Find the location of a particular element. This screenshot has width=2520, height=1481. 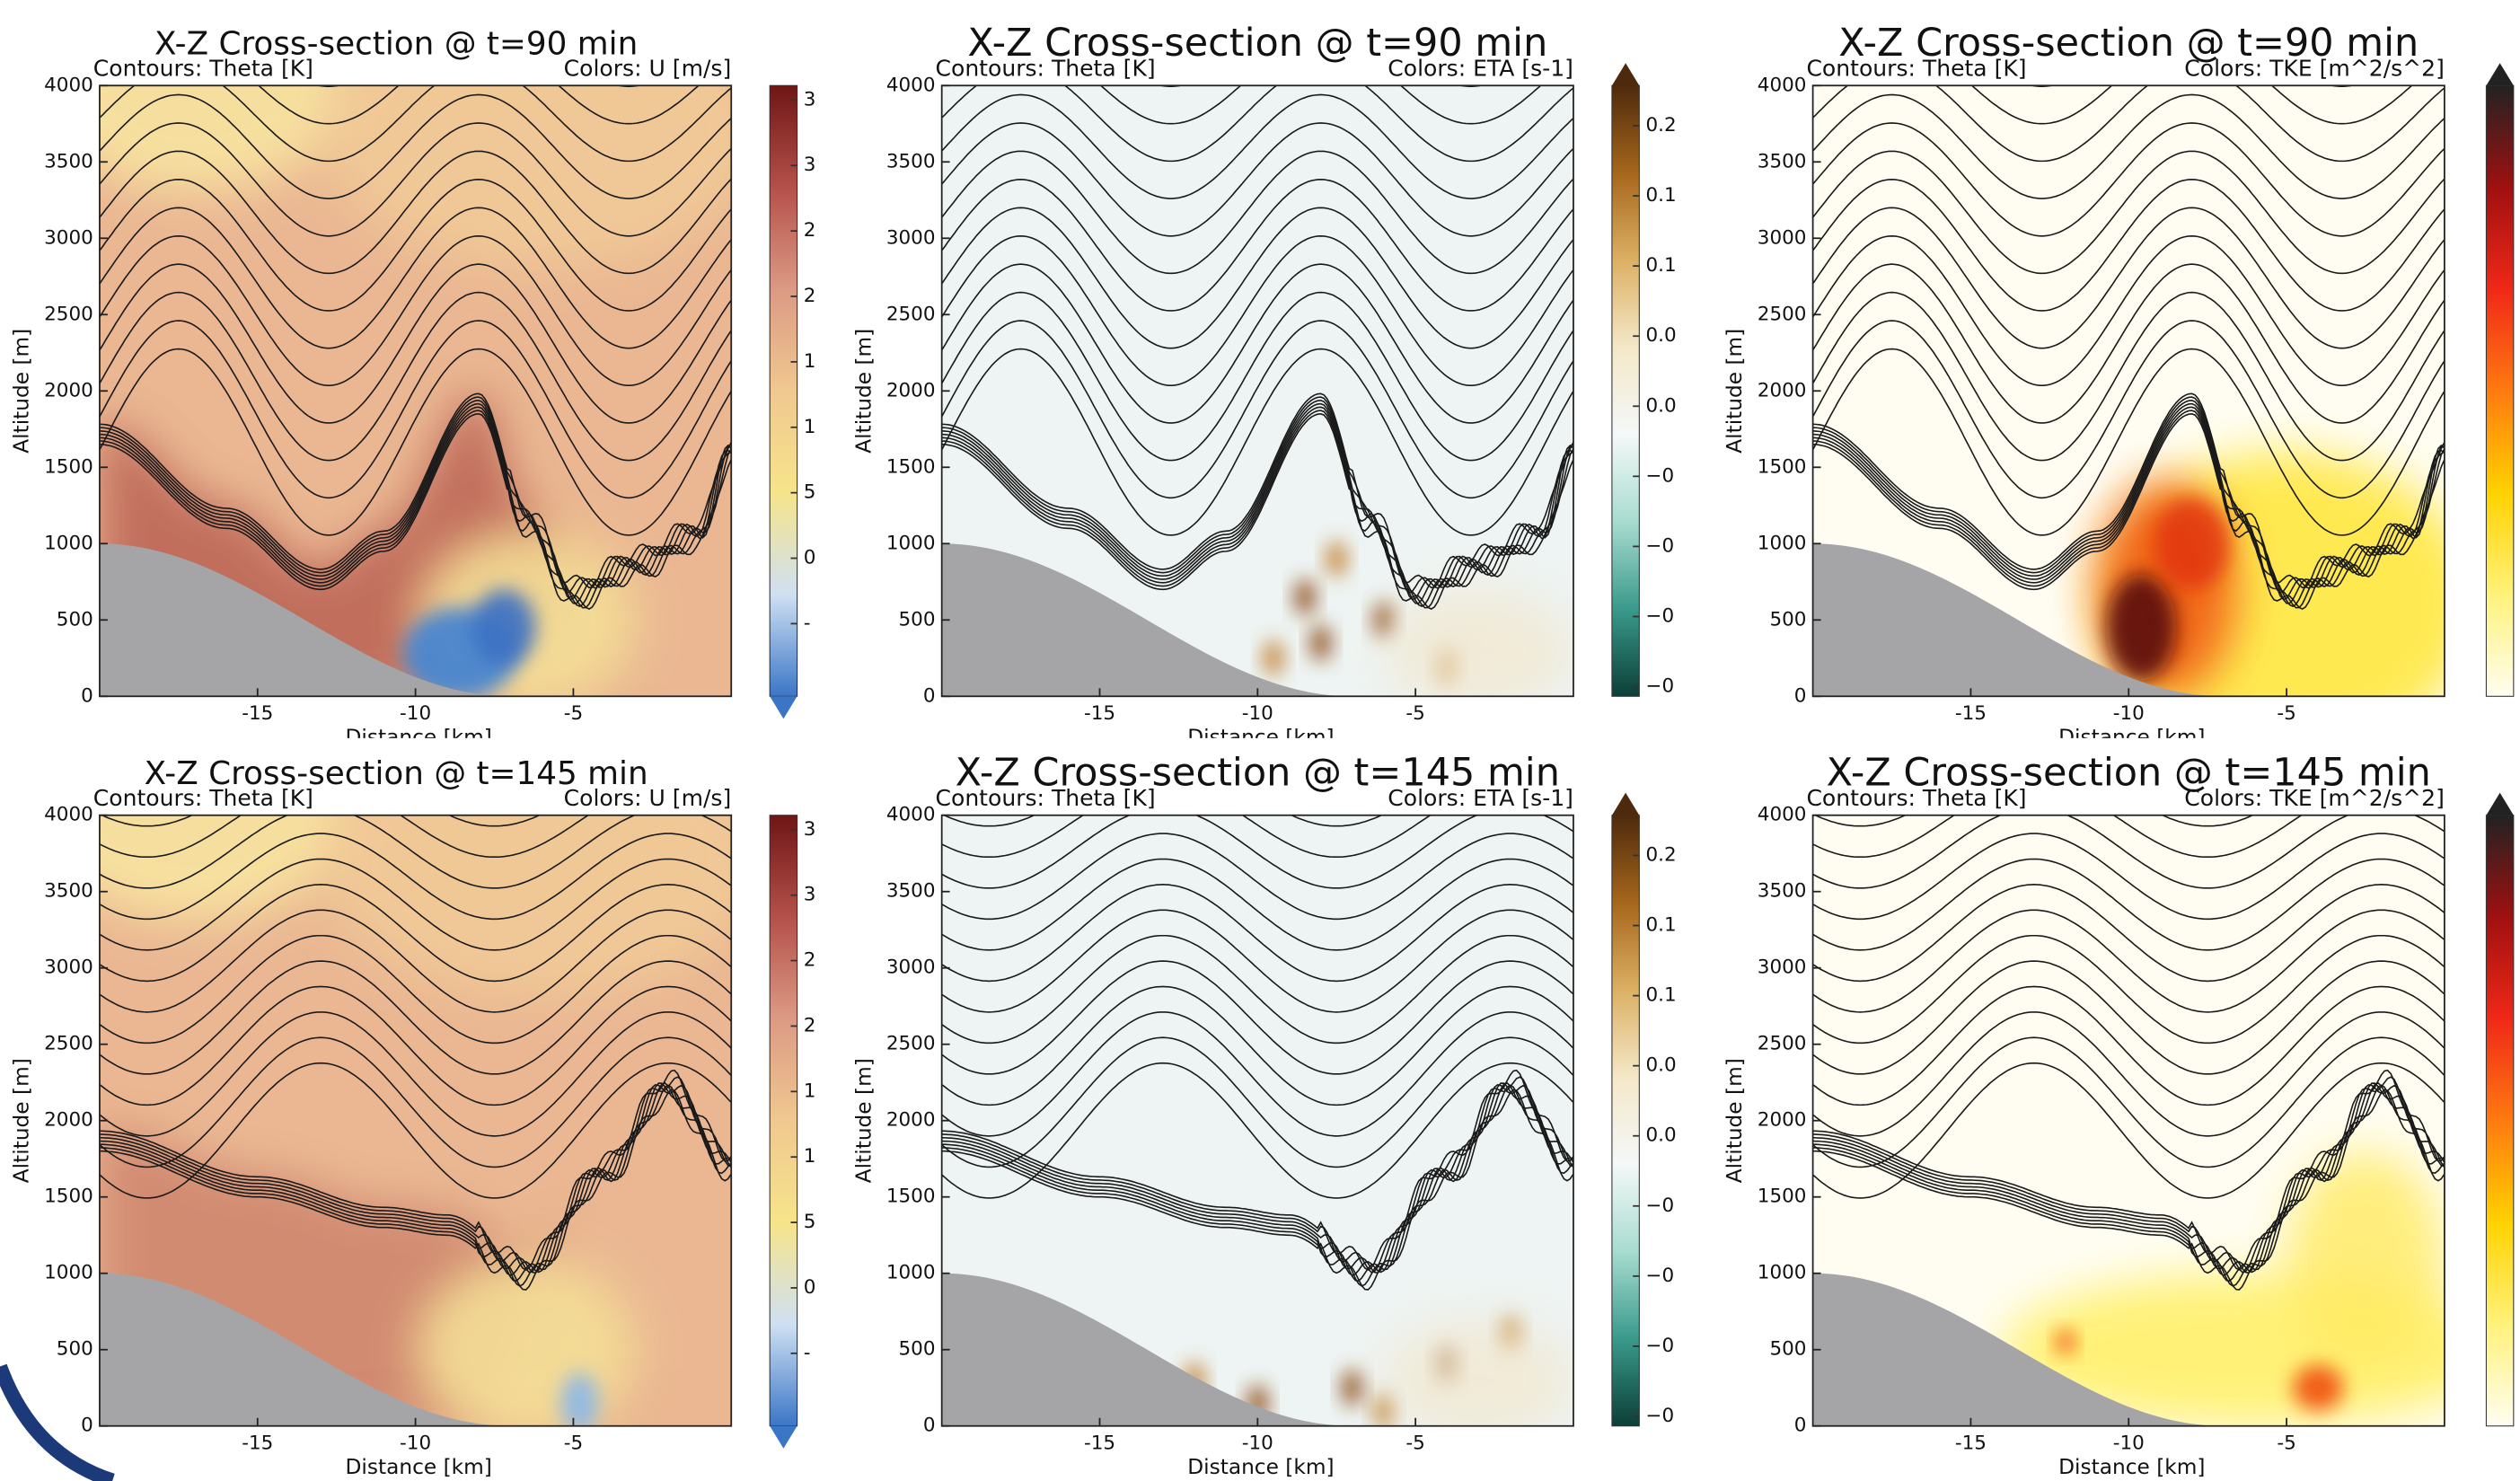

colorbar-tick-label: 3 is located at coordinates (810, 165).